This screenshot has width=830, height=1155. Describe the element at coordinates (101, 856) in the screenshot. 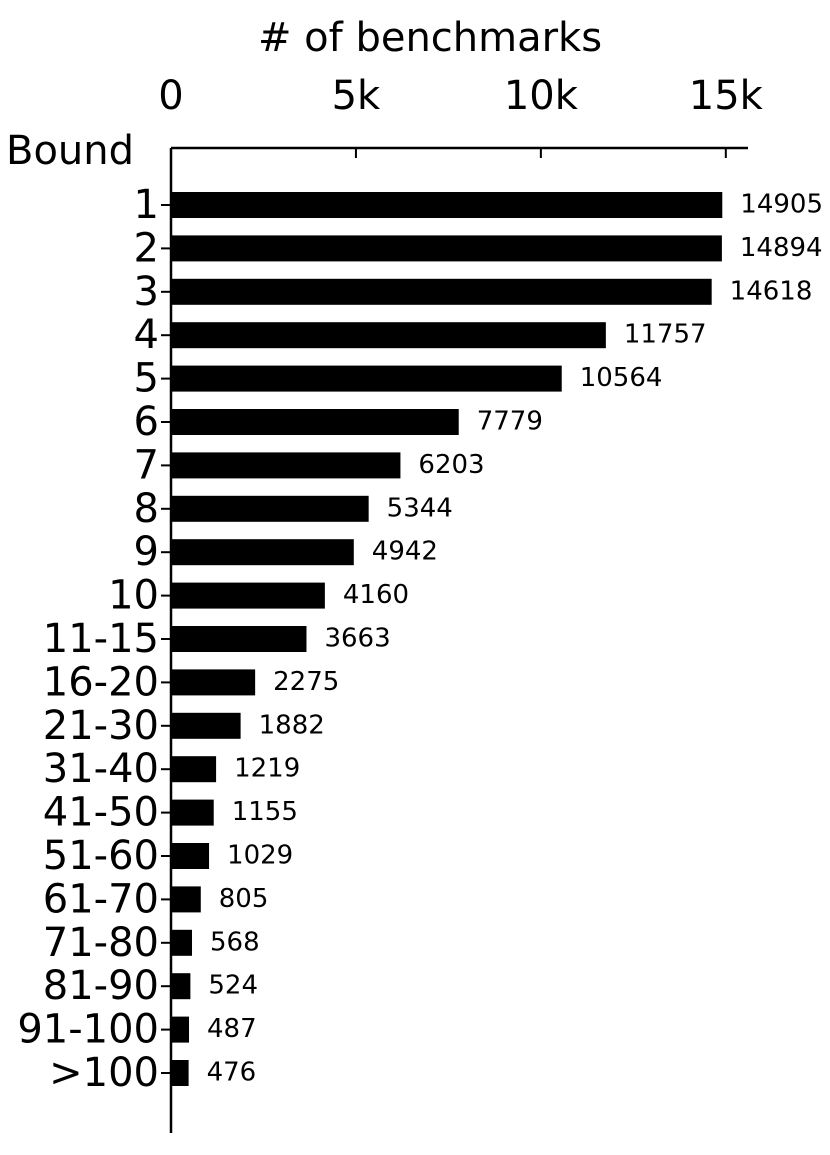

I see `y-tick-label: 51-60` at that location.